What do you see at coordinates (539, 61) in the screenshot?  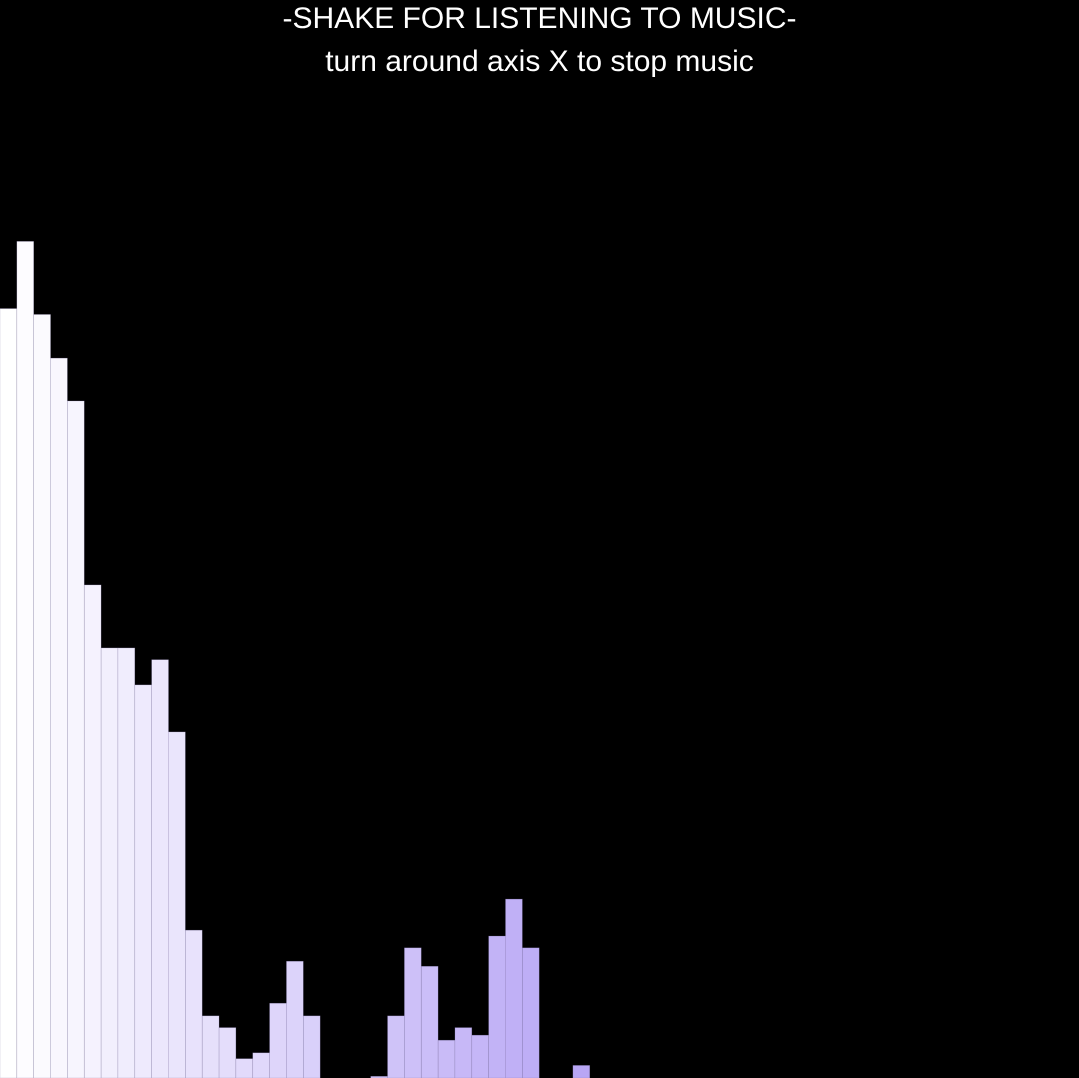 I see `instruction-subtitle: turn around axis X to stop music` at bounding box center [539, 61].